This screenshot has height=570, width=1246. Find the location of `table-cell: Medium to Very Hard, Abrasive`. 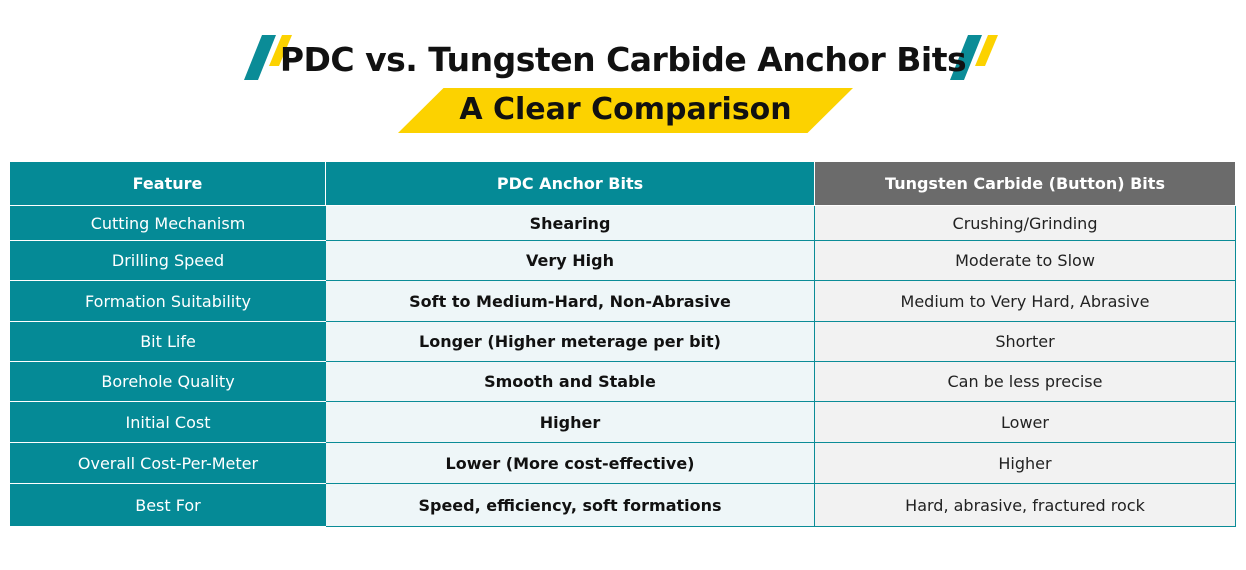

table-cell: Medium to Very Hard, Abrasive is located at coordinates (1025, 301).